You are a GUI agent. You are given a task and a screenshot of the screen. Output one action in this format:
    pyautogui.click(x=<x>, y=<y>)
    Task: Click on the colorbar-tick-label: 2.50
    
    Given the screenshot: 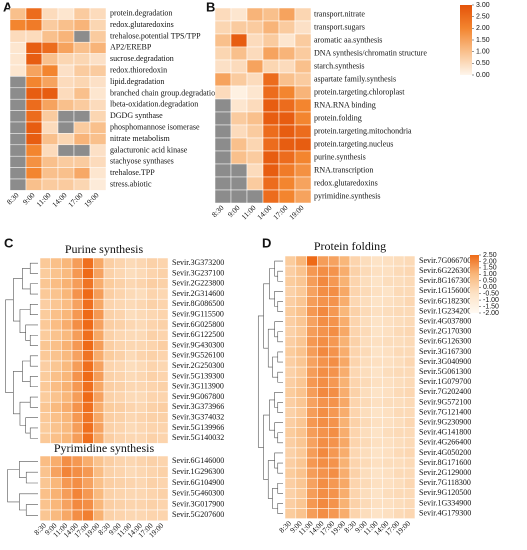 What is the action you would take?
    pyautogui.click(x=483, y=17)
    